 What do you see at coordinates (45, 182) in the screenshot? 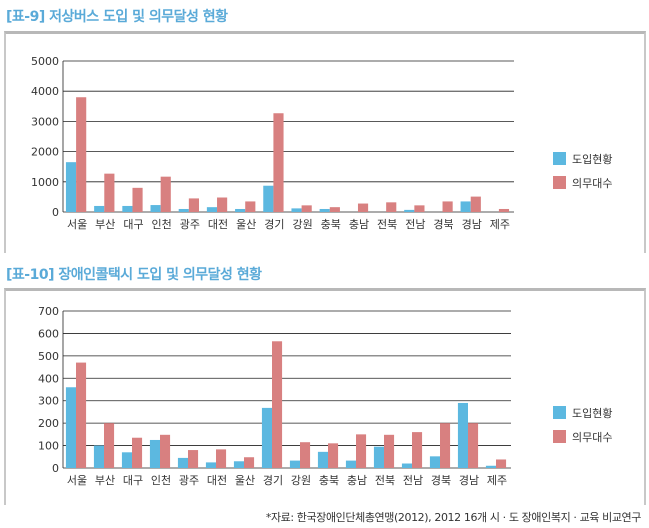
I see `y-tick-label: 1000` at bounding box center [45, 182].